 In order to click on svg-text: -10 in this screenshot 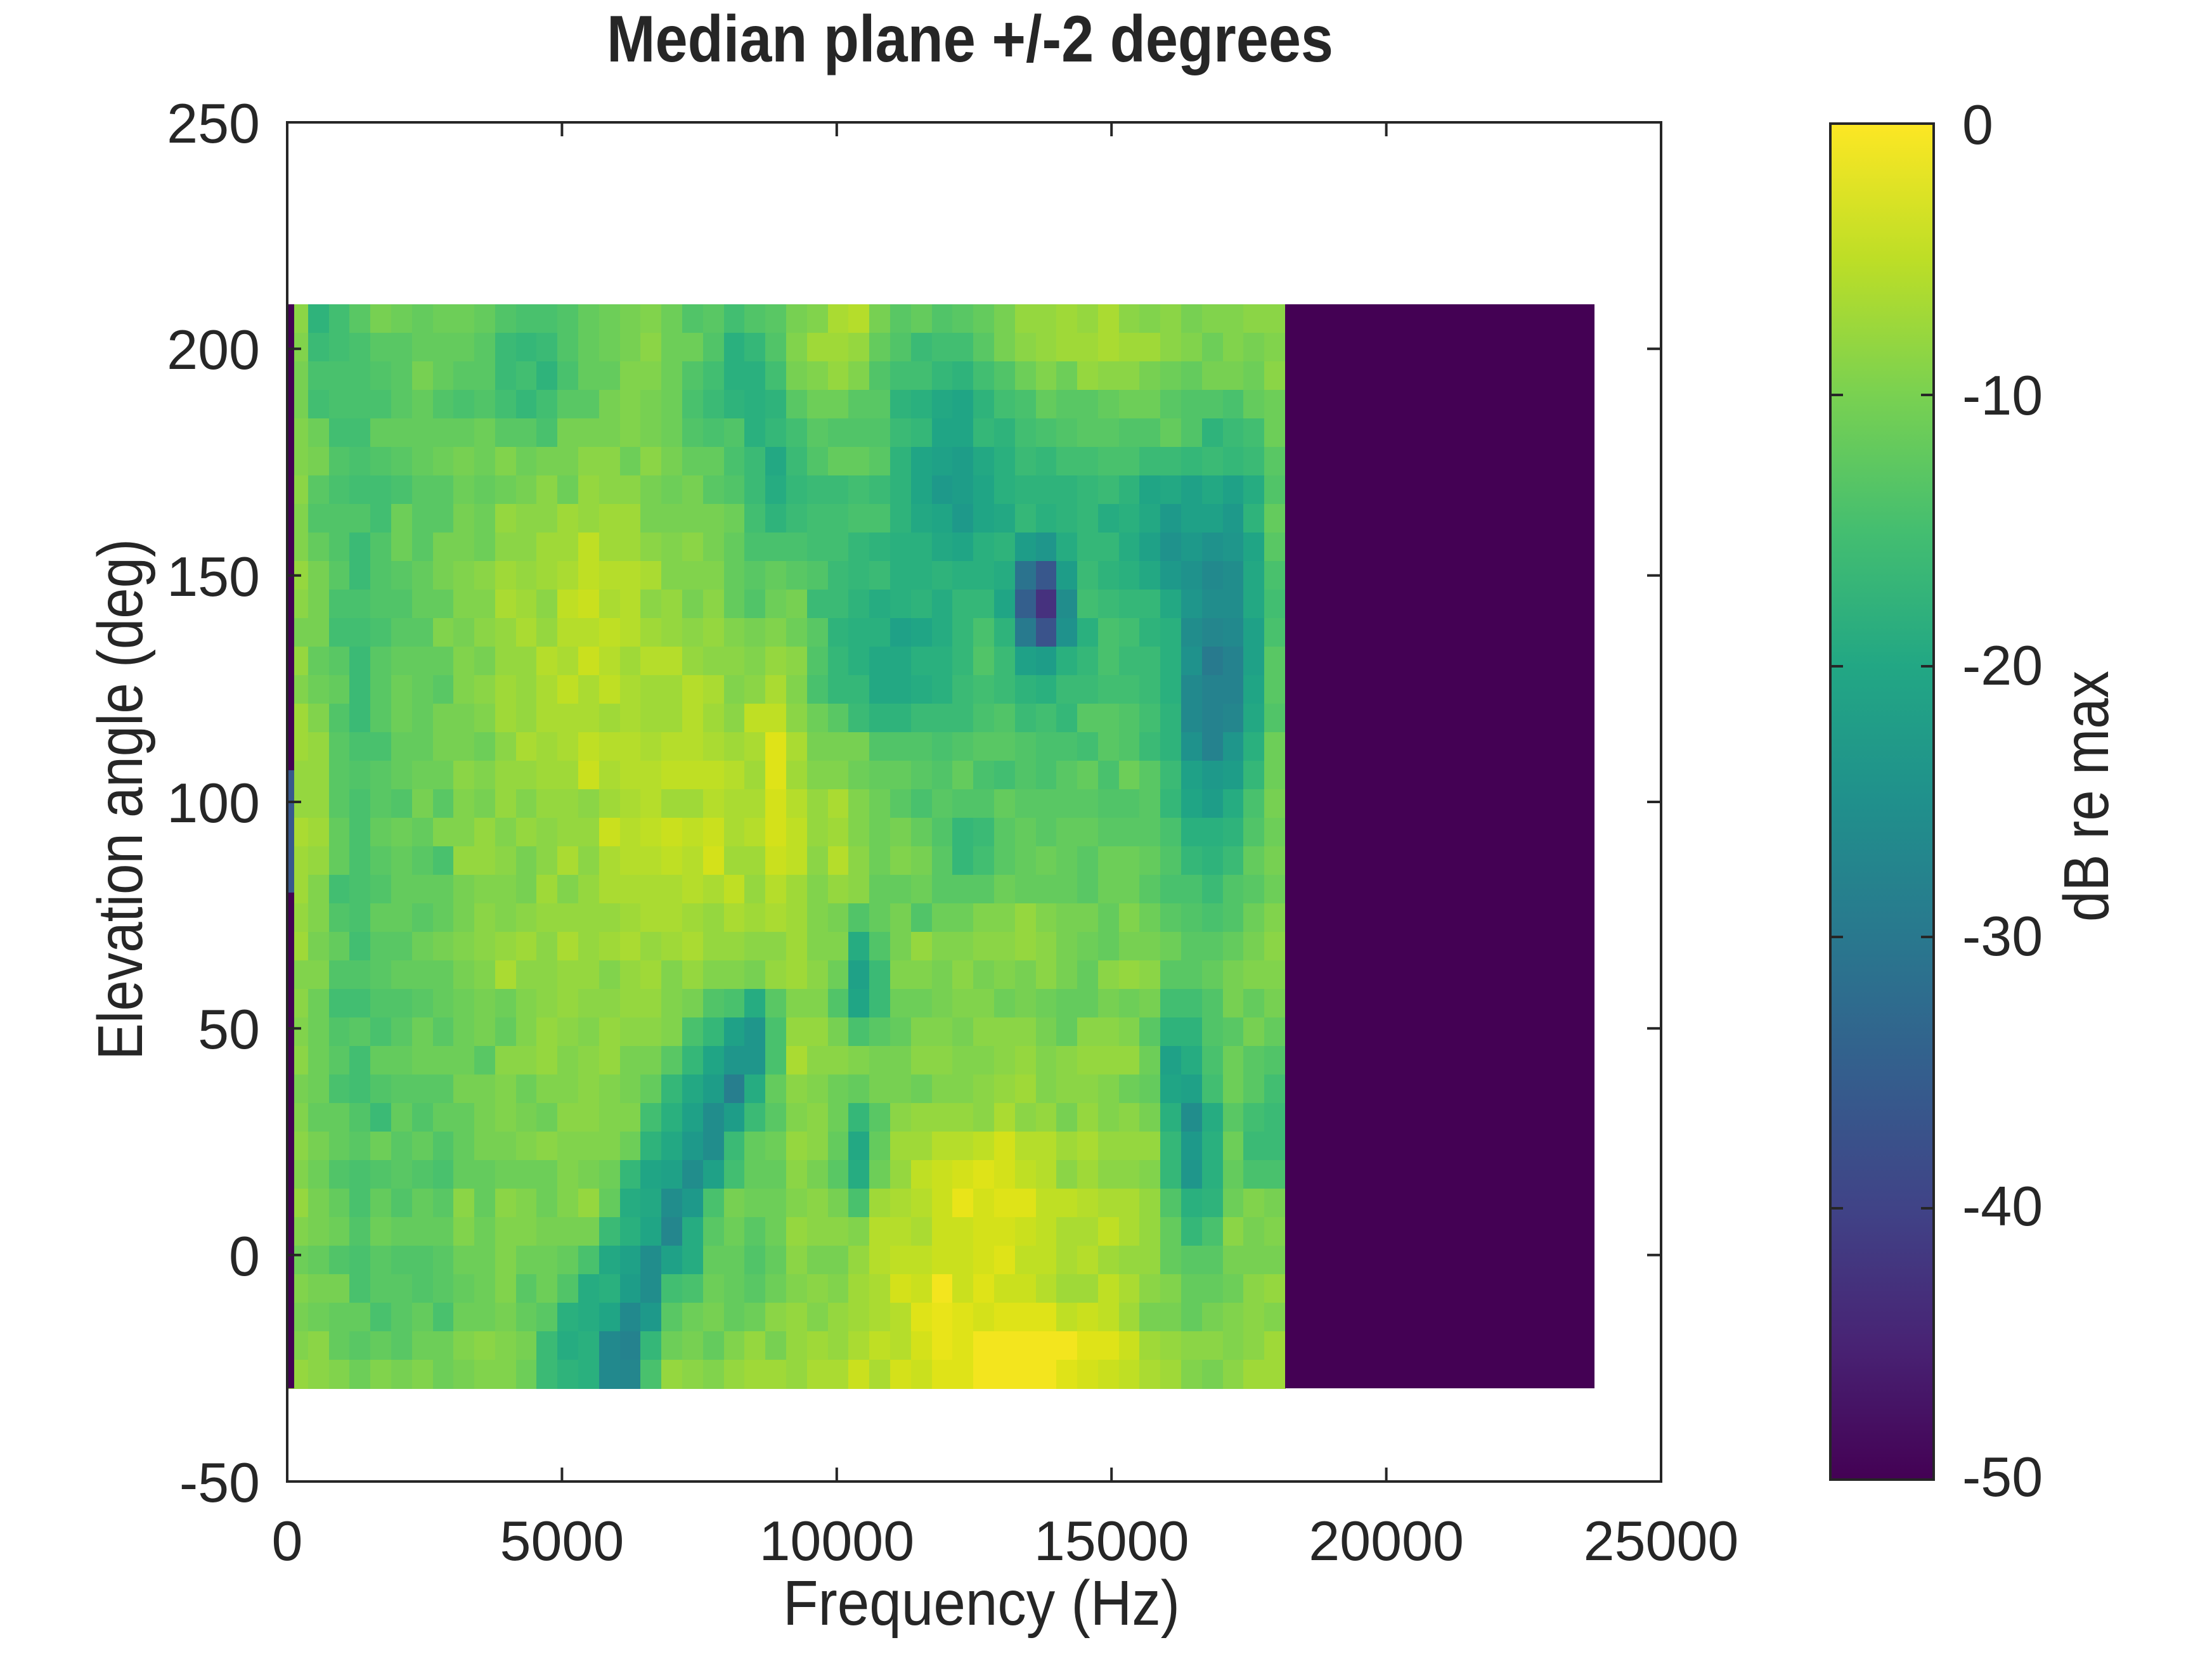, I will do `click(2002, 395)`.